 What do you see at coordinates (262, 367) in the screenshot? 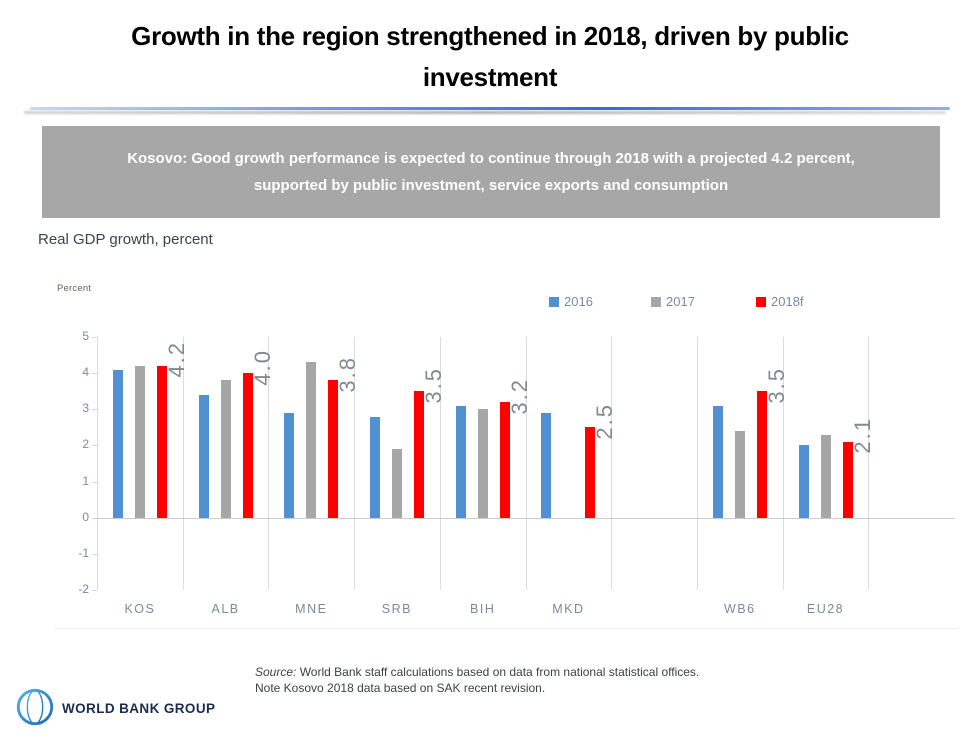
I see `data-label-2018f: 4.0` at bounding box center [262, 367].